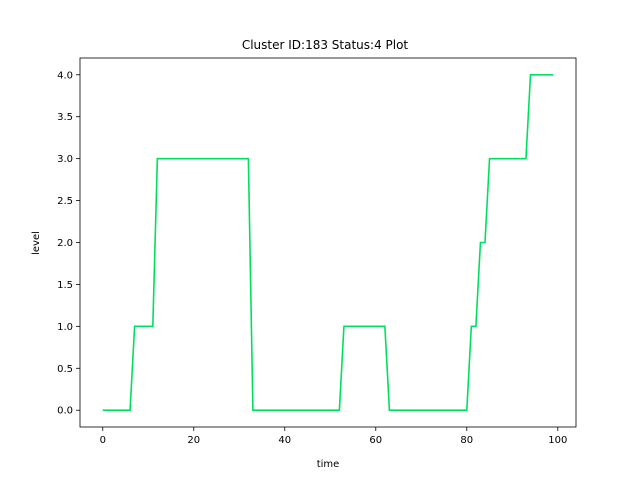 The width and height of the screenshot is (640, 480). I want to click on chart-title: Cluster ID:183 Status:4 Plot, so click(325, 45).